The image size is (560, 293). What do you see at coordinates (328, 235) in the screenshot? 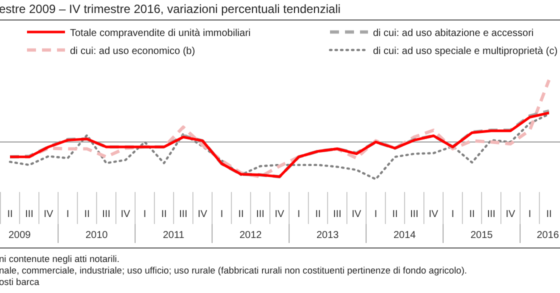
I see `text: 2013` at bounding box center [328, 235].